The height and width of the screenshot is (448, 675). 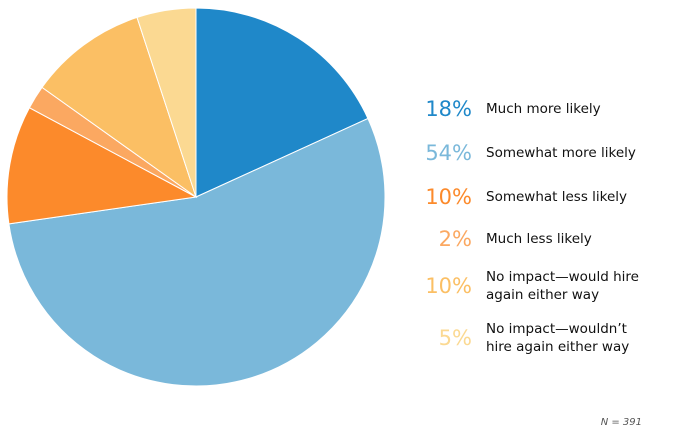 What do you see at coordinates (557, 197) in the screenshot?
I see `legend-label: Somewhat less likely` at bounding box center [557, 197].